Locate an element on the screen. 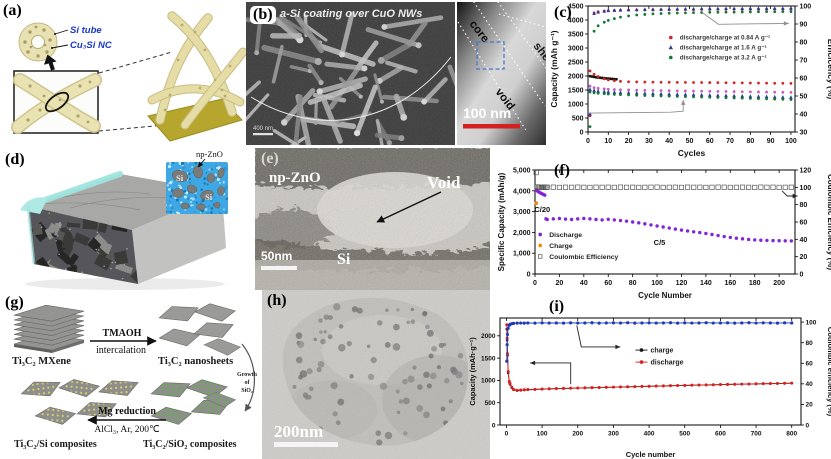  cu3si-leader is located at coordinates (60, 46).